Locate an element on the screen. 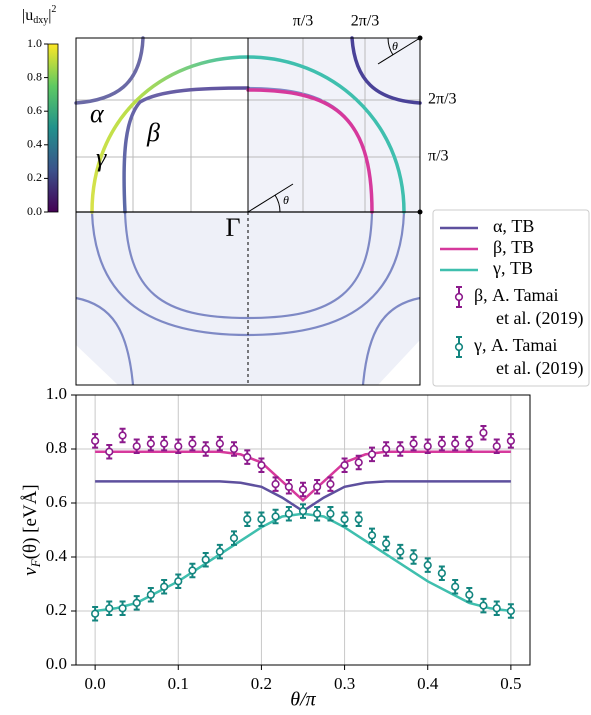 This screenshot has width=591, height=715. colorbar-label: |udxy|2 is located at coordinates (39, 15).